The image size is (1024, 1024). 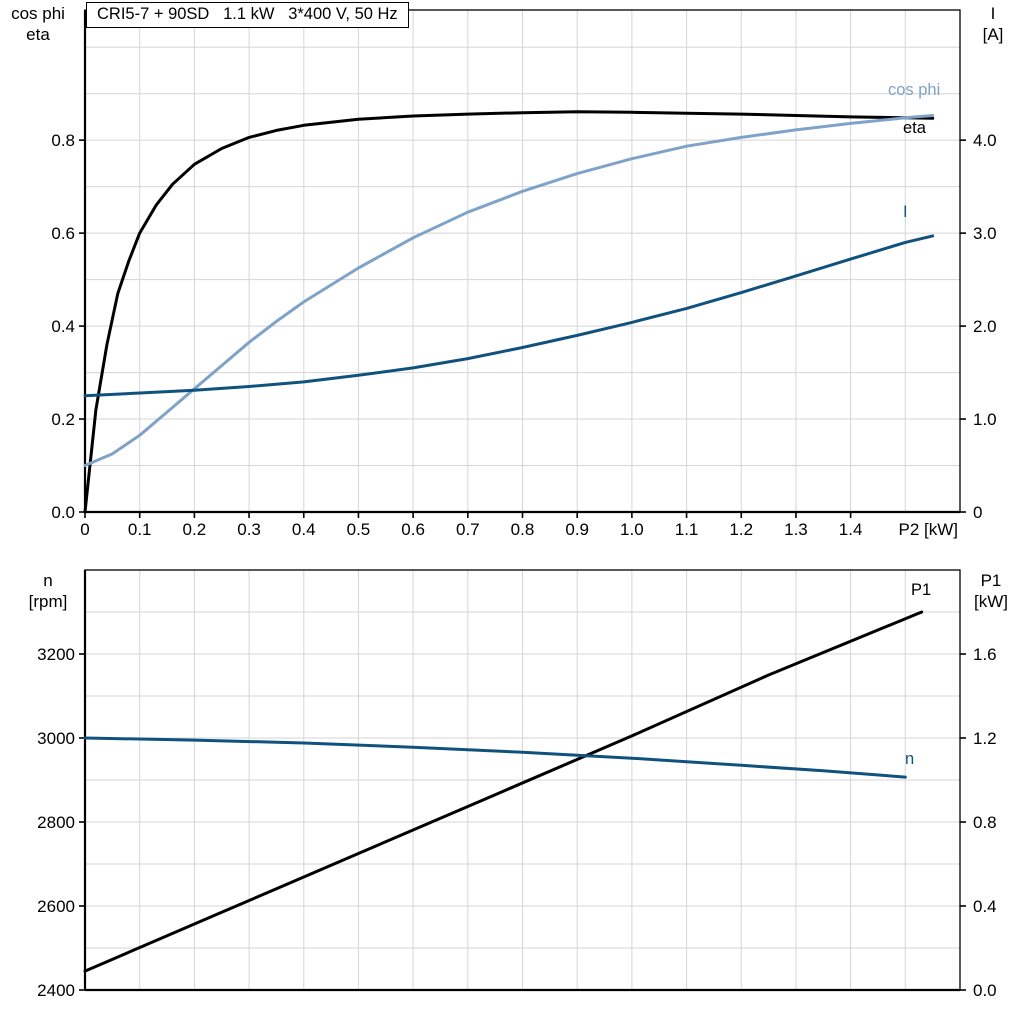 What do you see at coordinates (993, 13) in the screenshot?
I see `right-axis-title-line1: I` at bounding box center [993, 13].